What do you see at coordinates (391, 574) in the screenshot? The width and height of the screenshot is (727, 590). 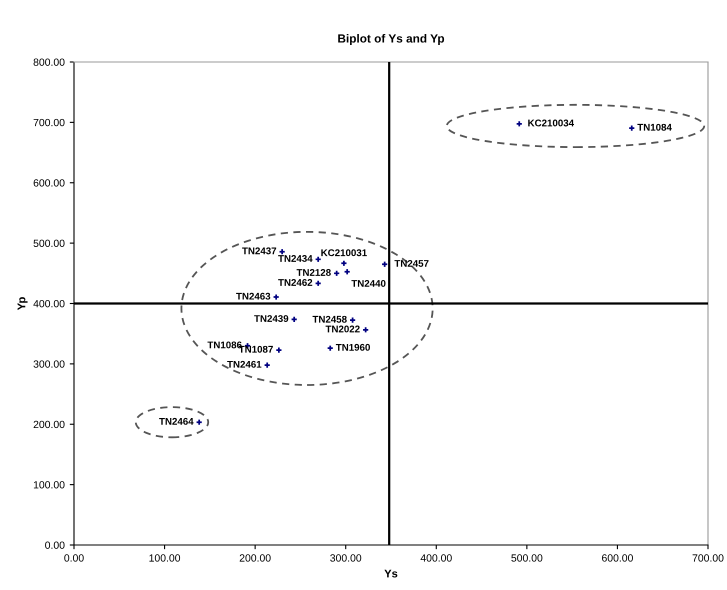 I see `x-axis-title: Ys` at bounding box center [391, 574].